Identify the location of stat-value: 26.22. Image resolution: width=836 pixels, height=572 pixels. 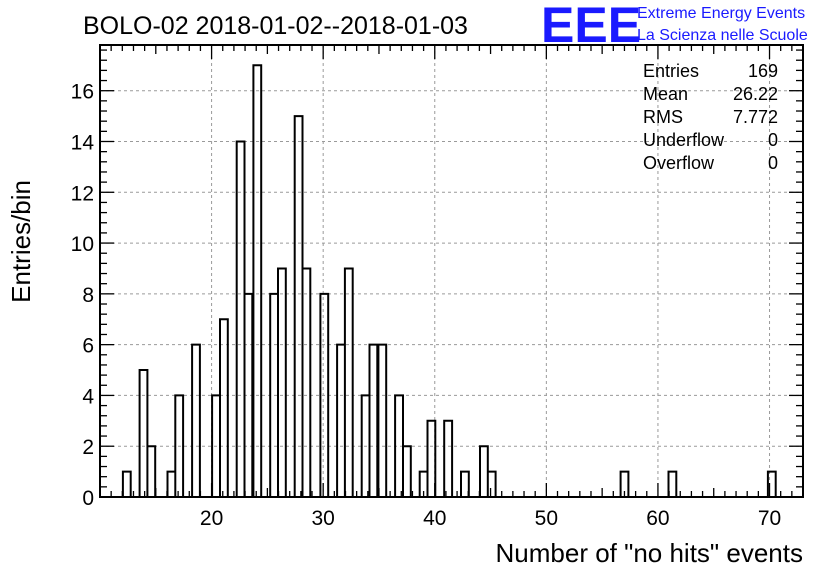
(755, 94).